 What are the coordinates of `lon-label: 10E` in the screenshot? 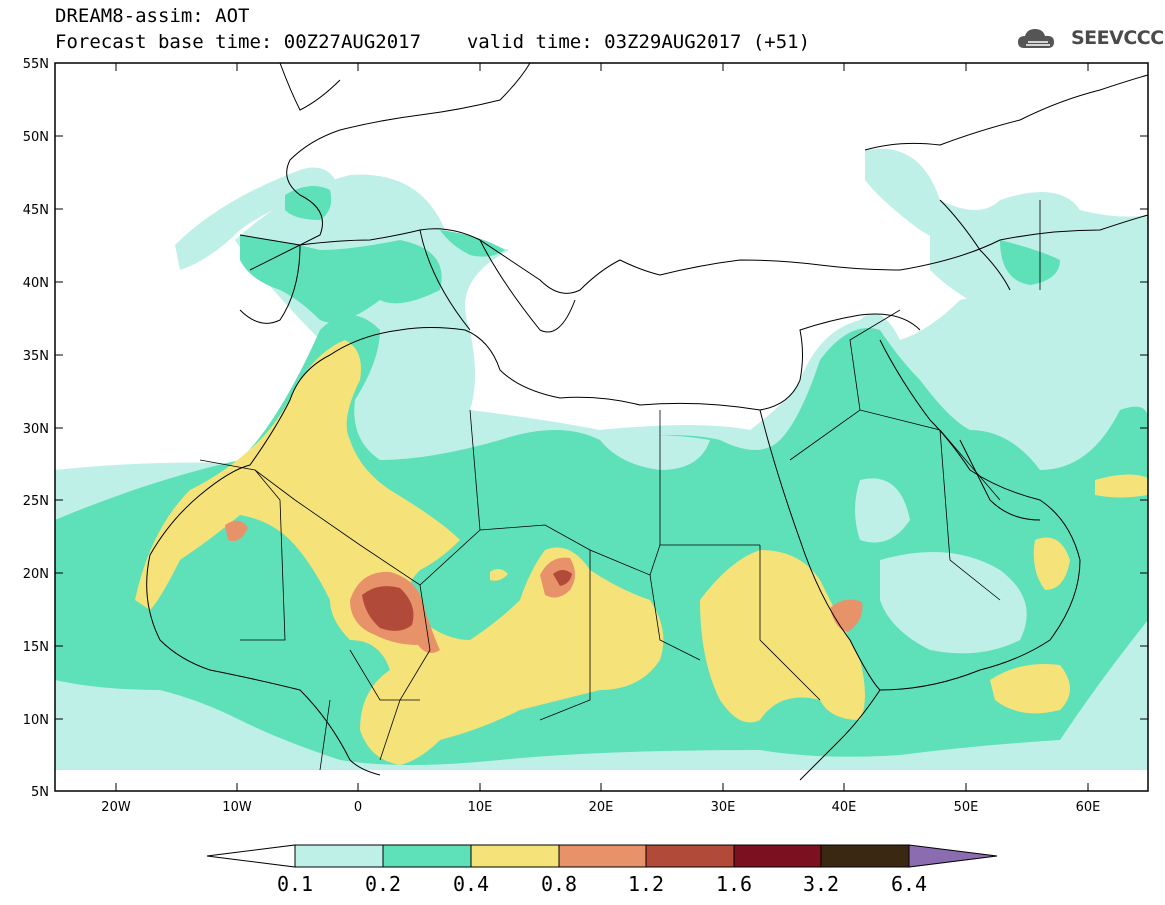 It's located at (480, 807).